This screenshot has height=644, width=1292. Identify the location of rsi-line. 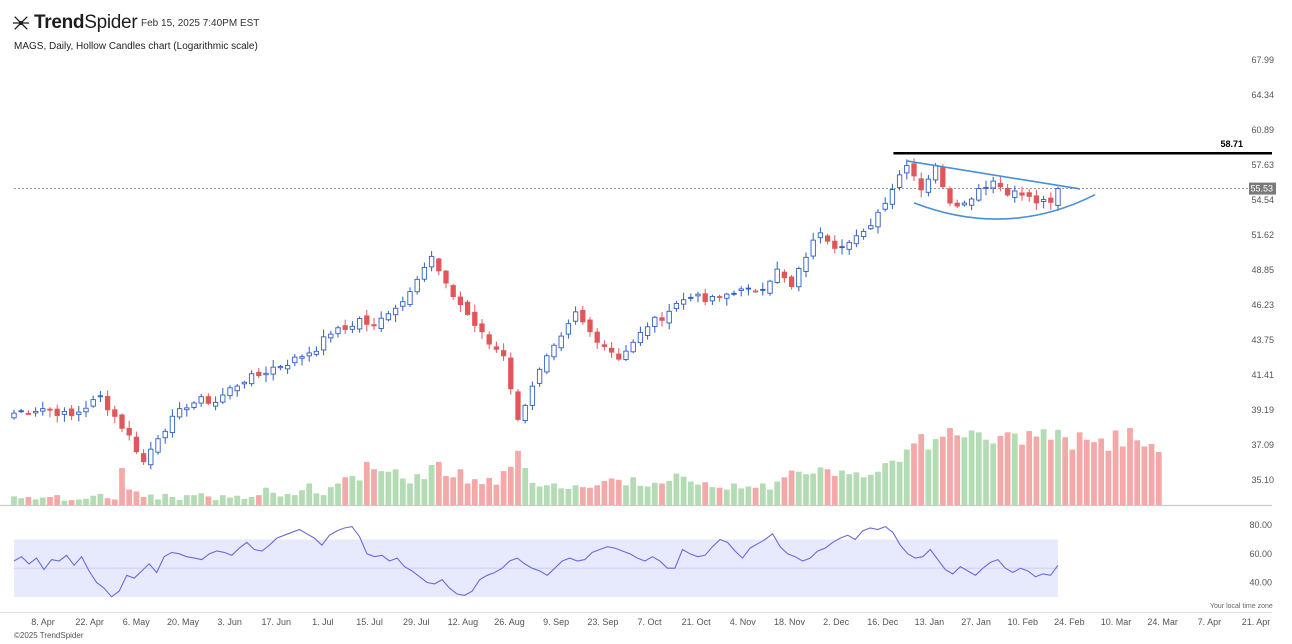
(536, 561).